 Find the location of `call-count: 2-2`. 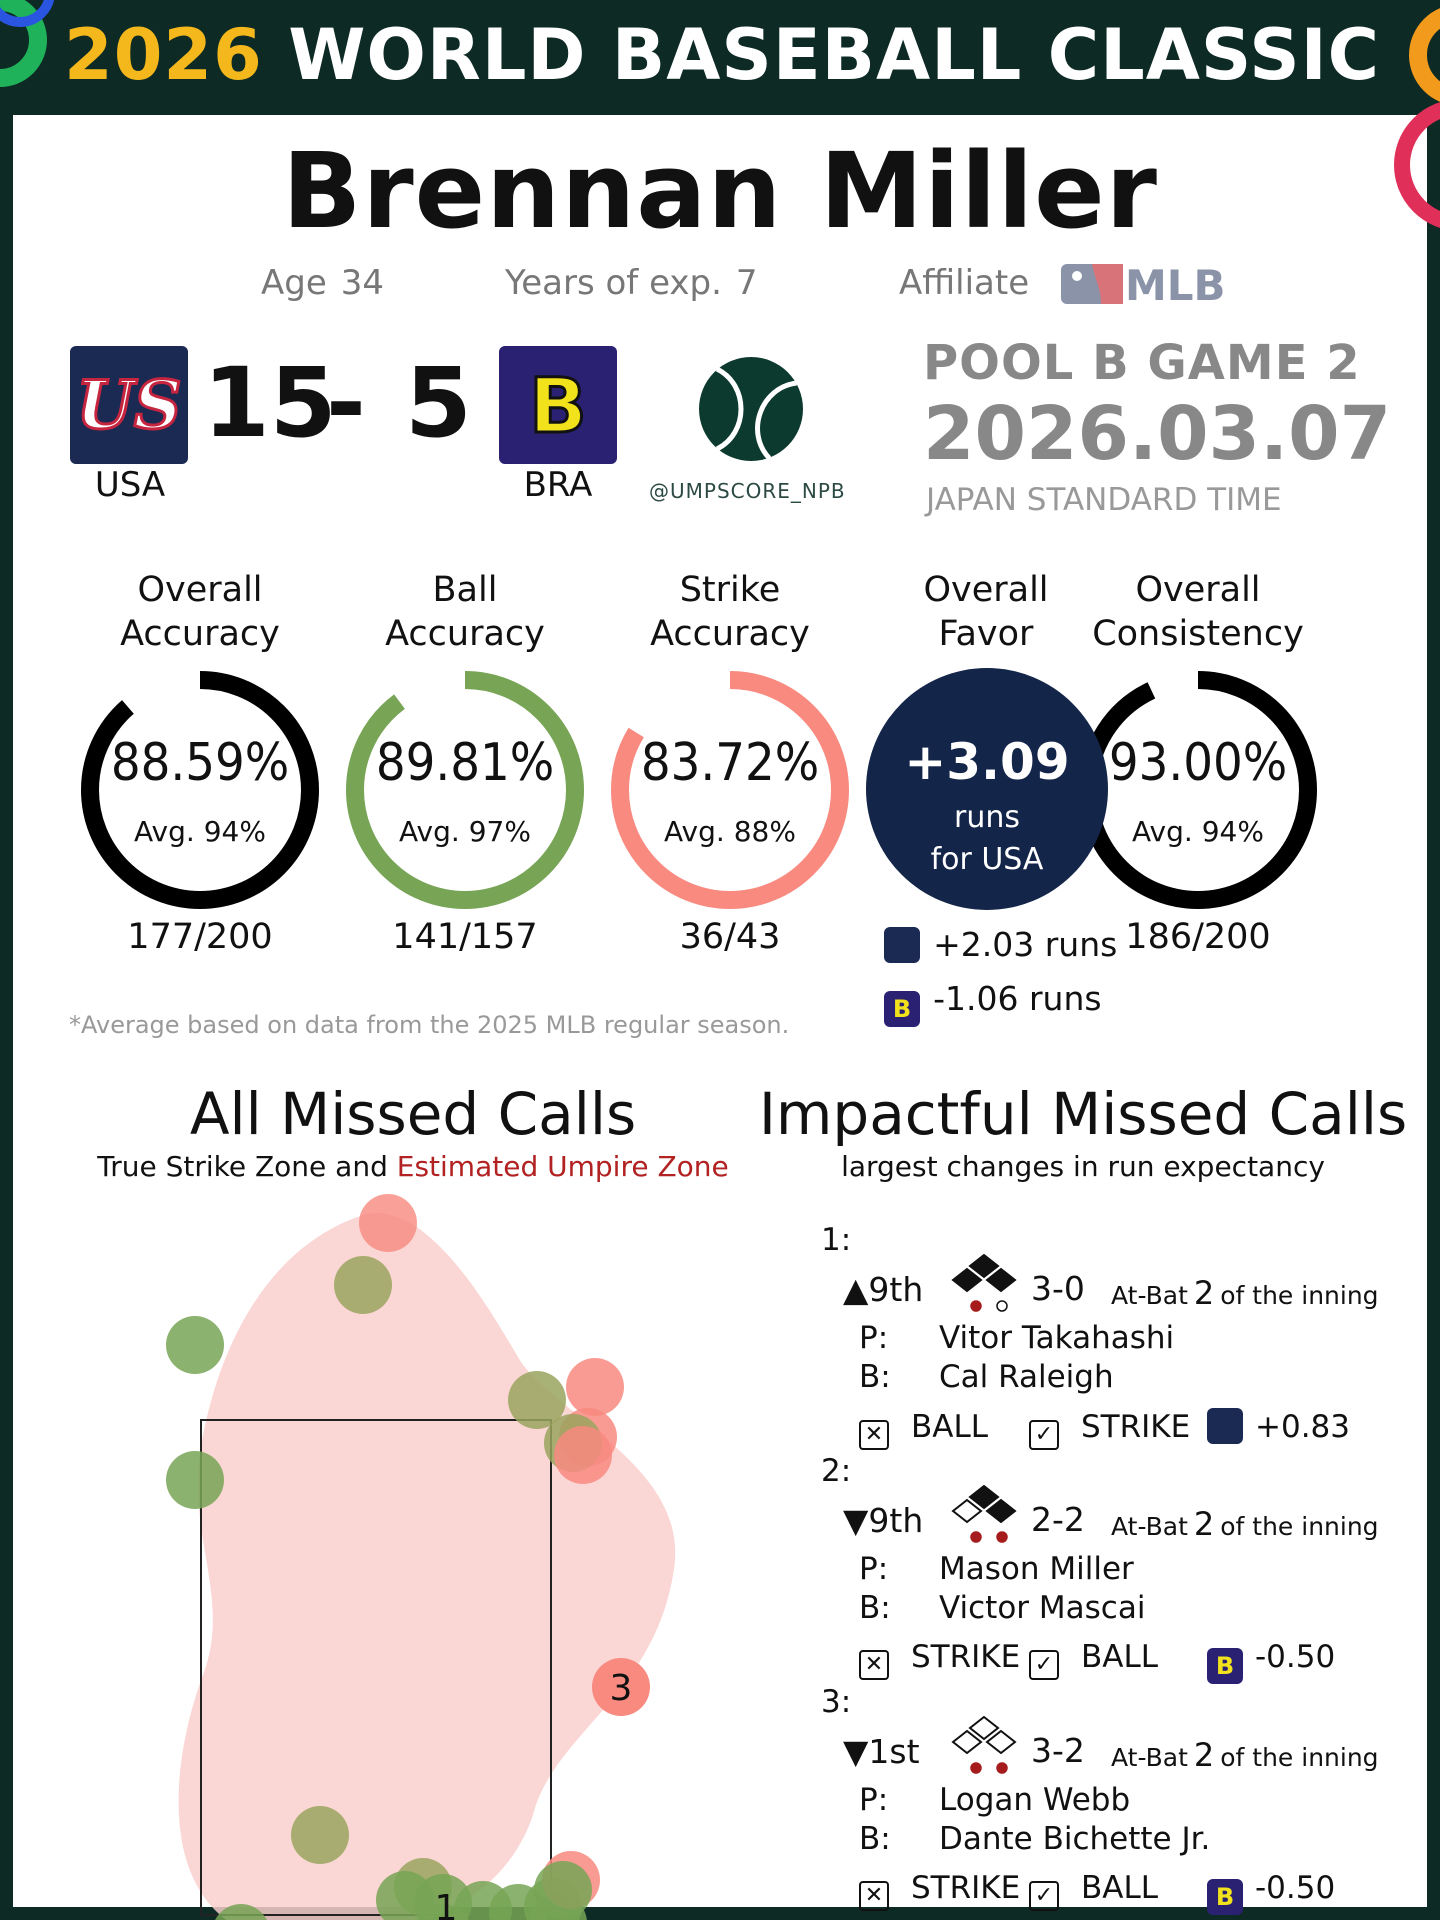

call-count: 2-2 is located at coordinates (1058, 1519).